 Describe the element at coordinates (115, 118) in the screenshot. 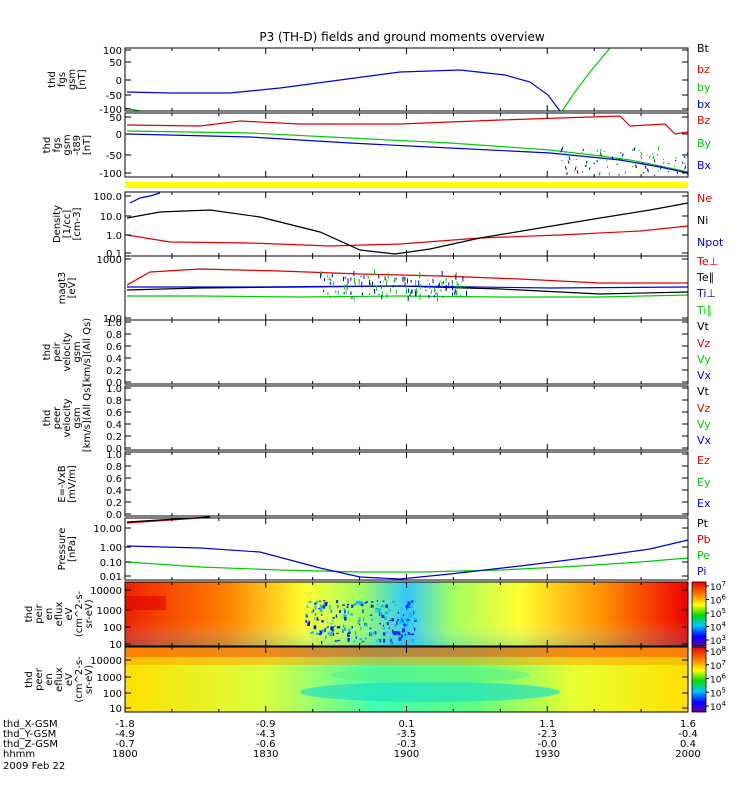

I see `y-tick-label: 50` at that location.